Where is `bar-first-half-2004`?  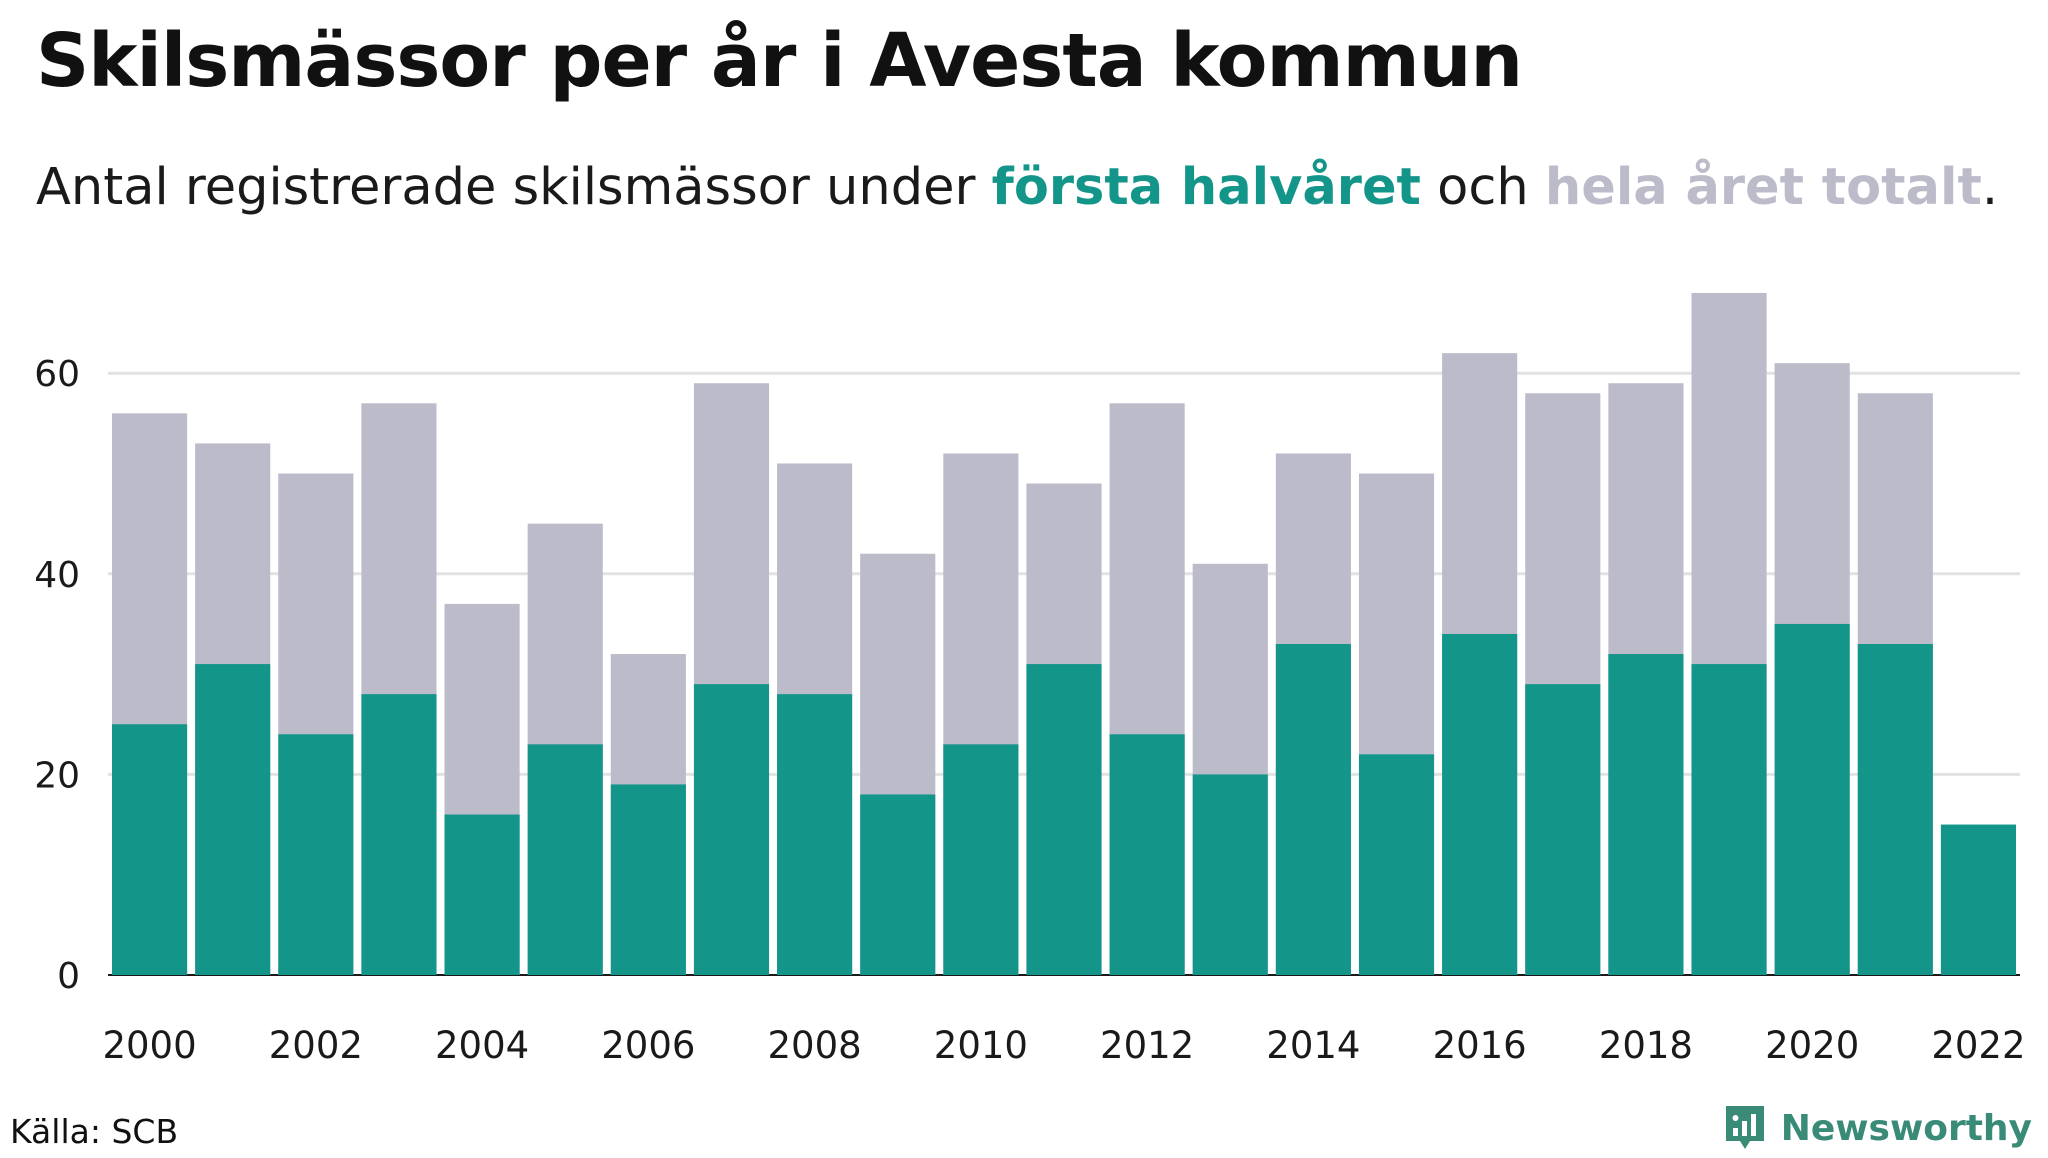
bar-first-half-2004 is located at coordinates (482, 894).